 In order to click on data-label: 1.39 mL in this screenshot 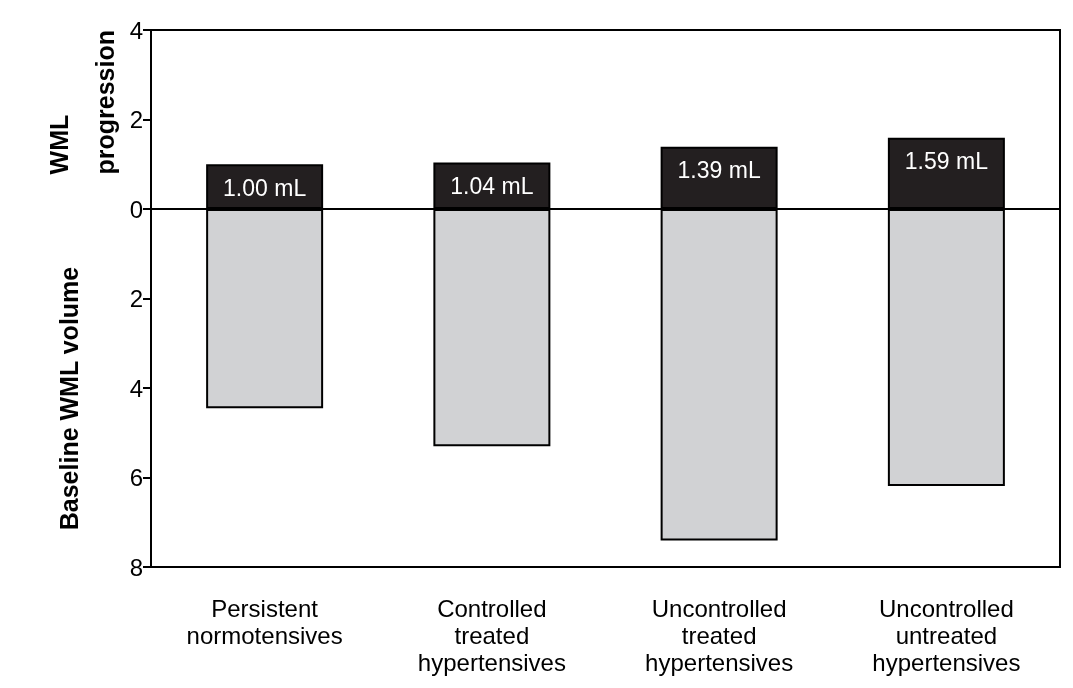, I will do `click(719, 170)`.